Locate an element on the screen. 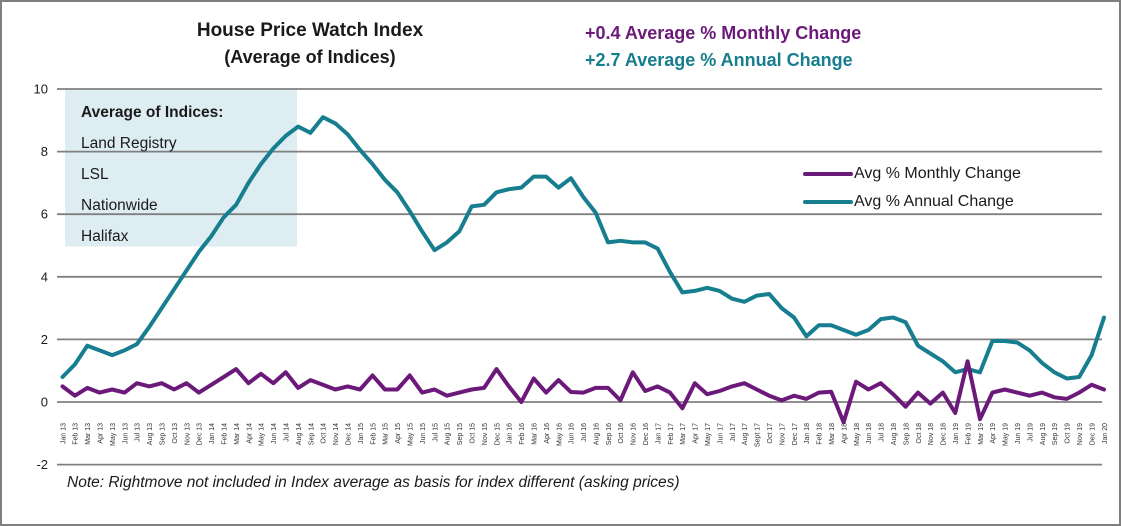 The height and width of the screenshot is (526, 1121). x-tick-label: Jul 15 is located at coordinates (435, 432).